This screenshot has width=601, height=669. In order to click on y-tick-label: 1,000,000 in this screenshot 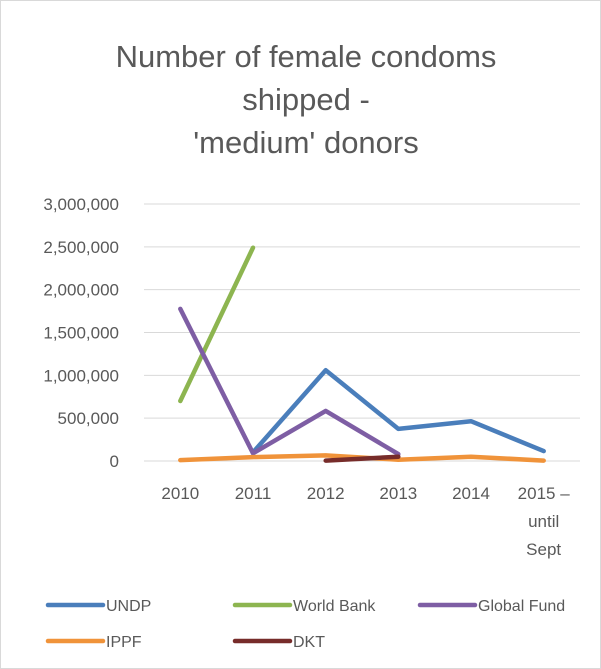, I will do `click(81, 375)`.